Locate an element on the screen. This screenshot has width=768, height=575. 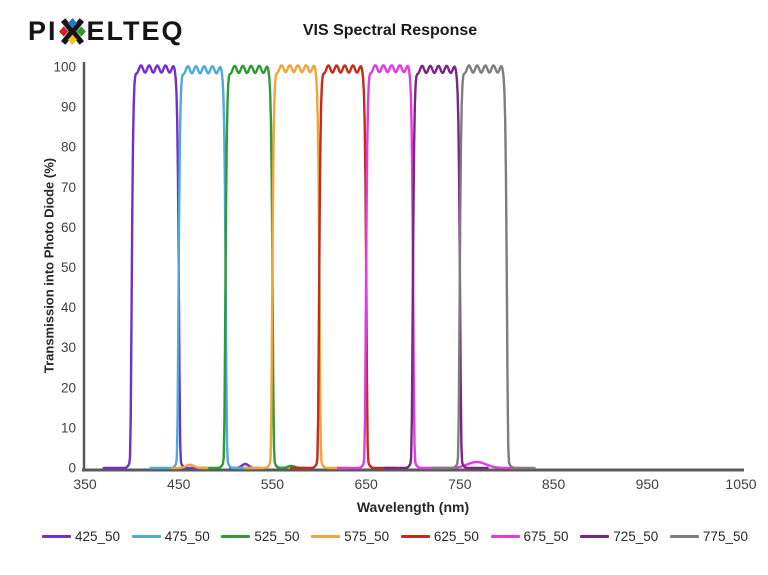
x-tick-label: 450 is located at coordinates (179, 484).